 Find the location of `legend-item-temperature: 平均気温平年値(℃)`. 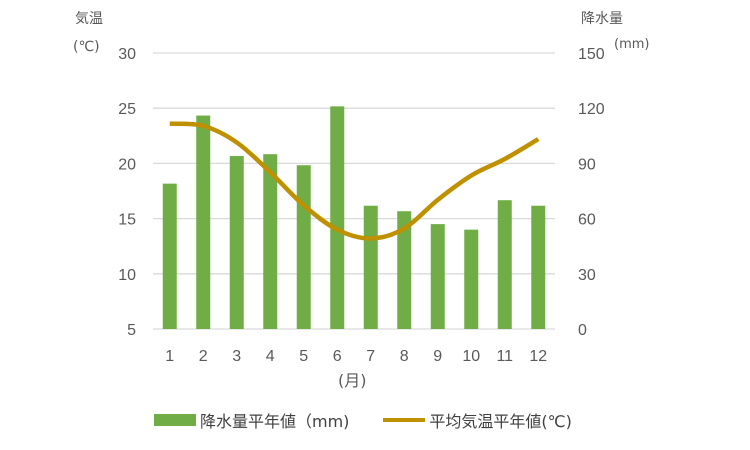

legend-item-temperature: 平均気温平年値(℃) is located at coordinates (477, 420).